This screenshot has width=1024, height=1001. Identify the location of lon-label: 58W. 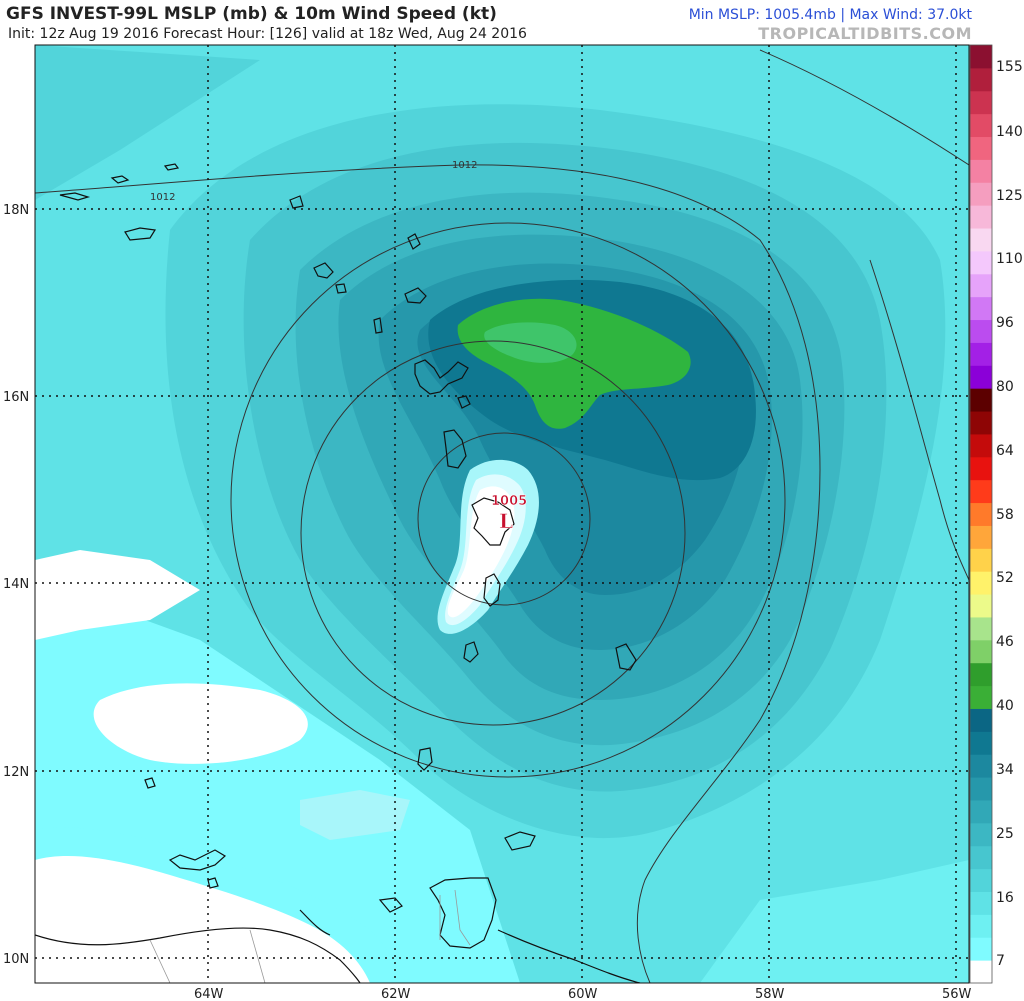
(770, 994).